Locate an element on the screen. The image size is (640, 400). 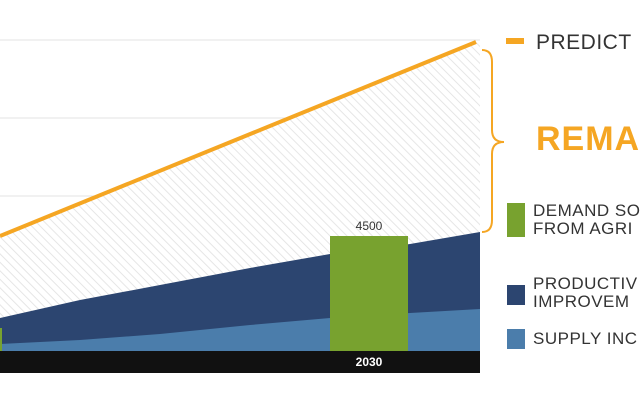
x-tick-label-2030: 2030 is located at coordinates (369, 362).